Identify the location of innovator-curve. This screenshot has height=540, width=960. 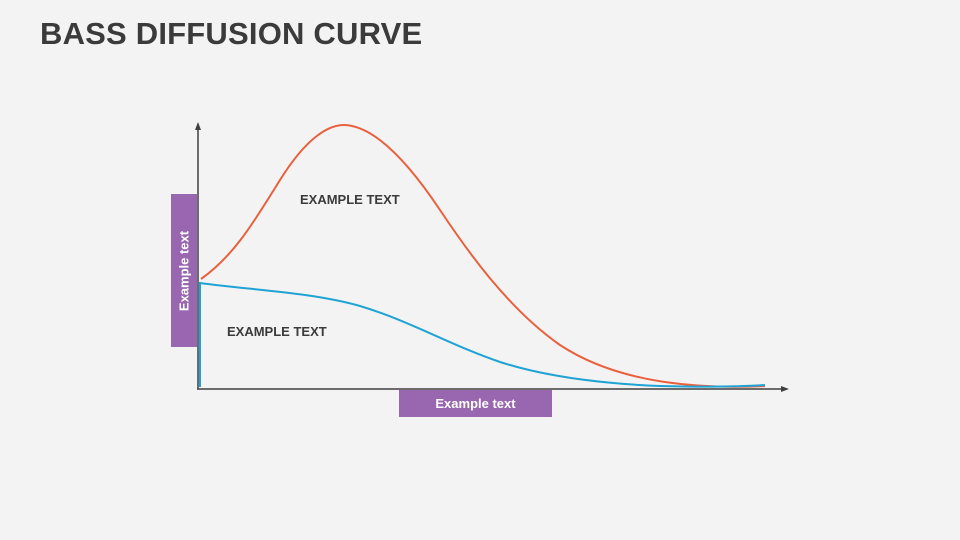
(482, 334).